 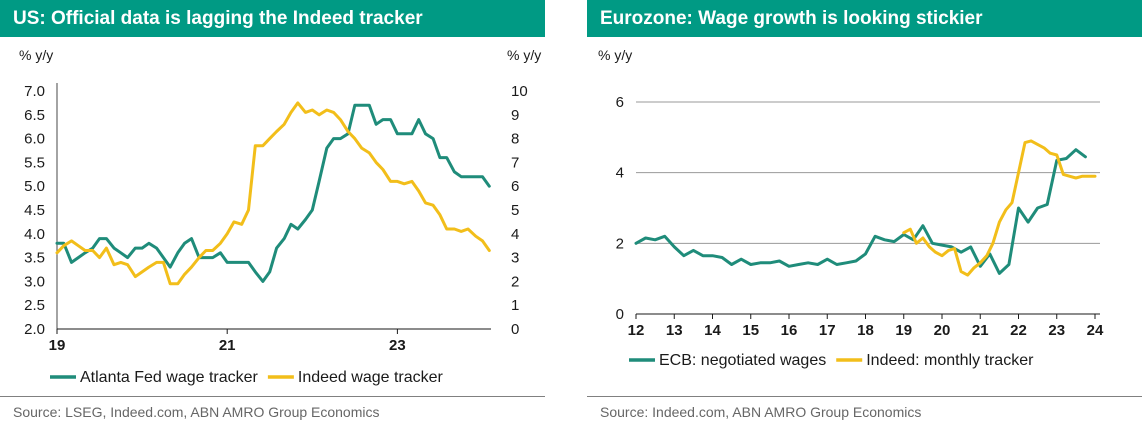 I want to click on legend-label-1: Atlanta Fed wage tracker, so click(x=169, y=377).